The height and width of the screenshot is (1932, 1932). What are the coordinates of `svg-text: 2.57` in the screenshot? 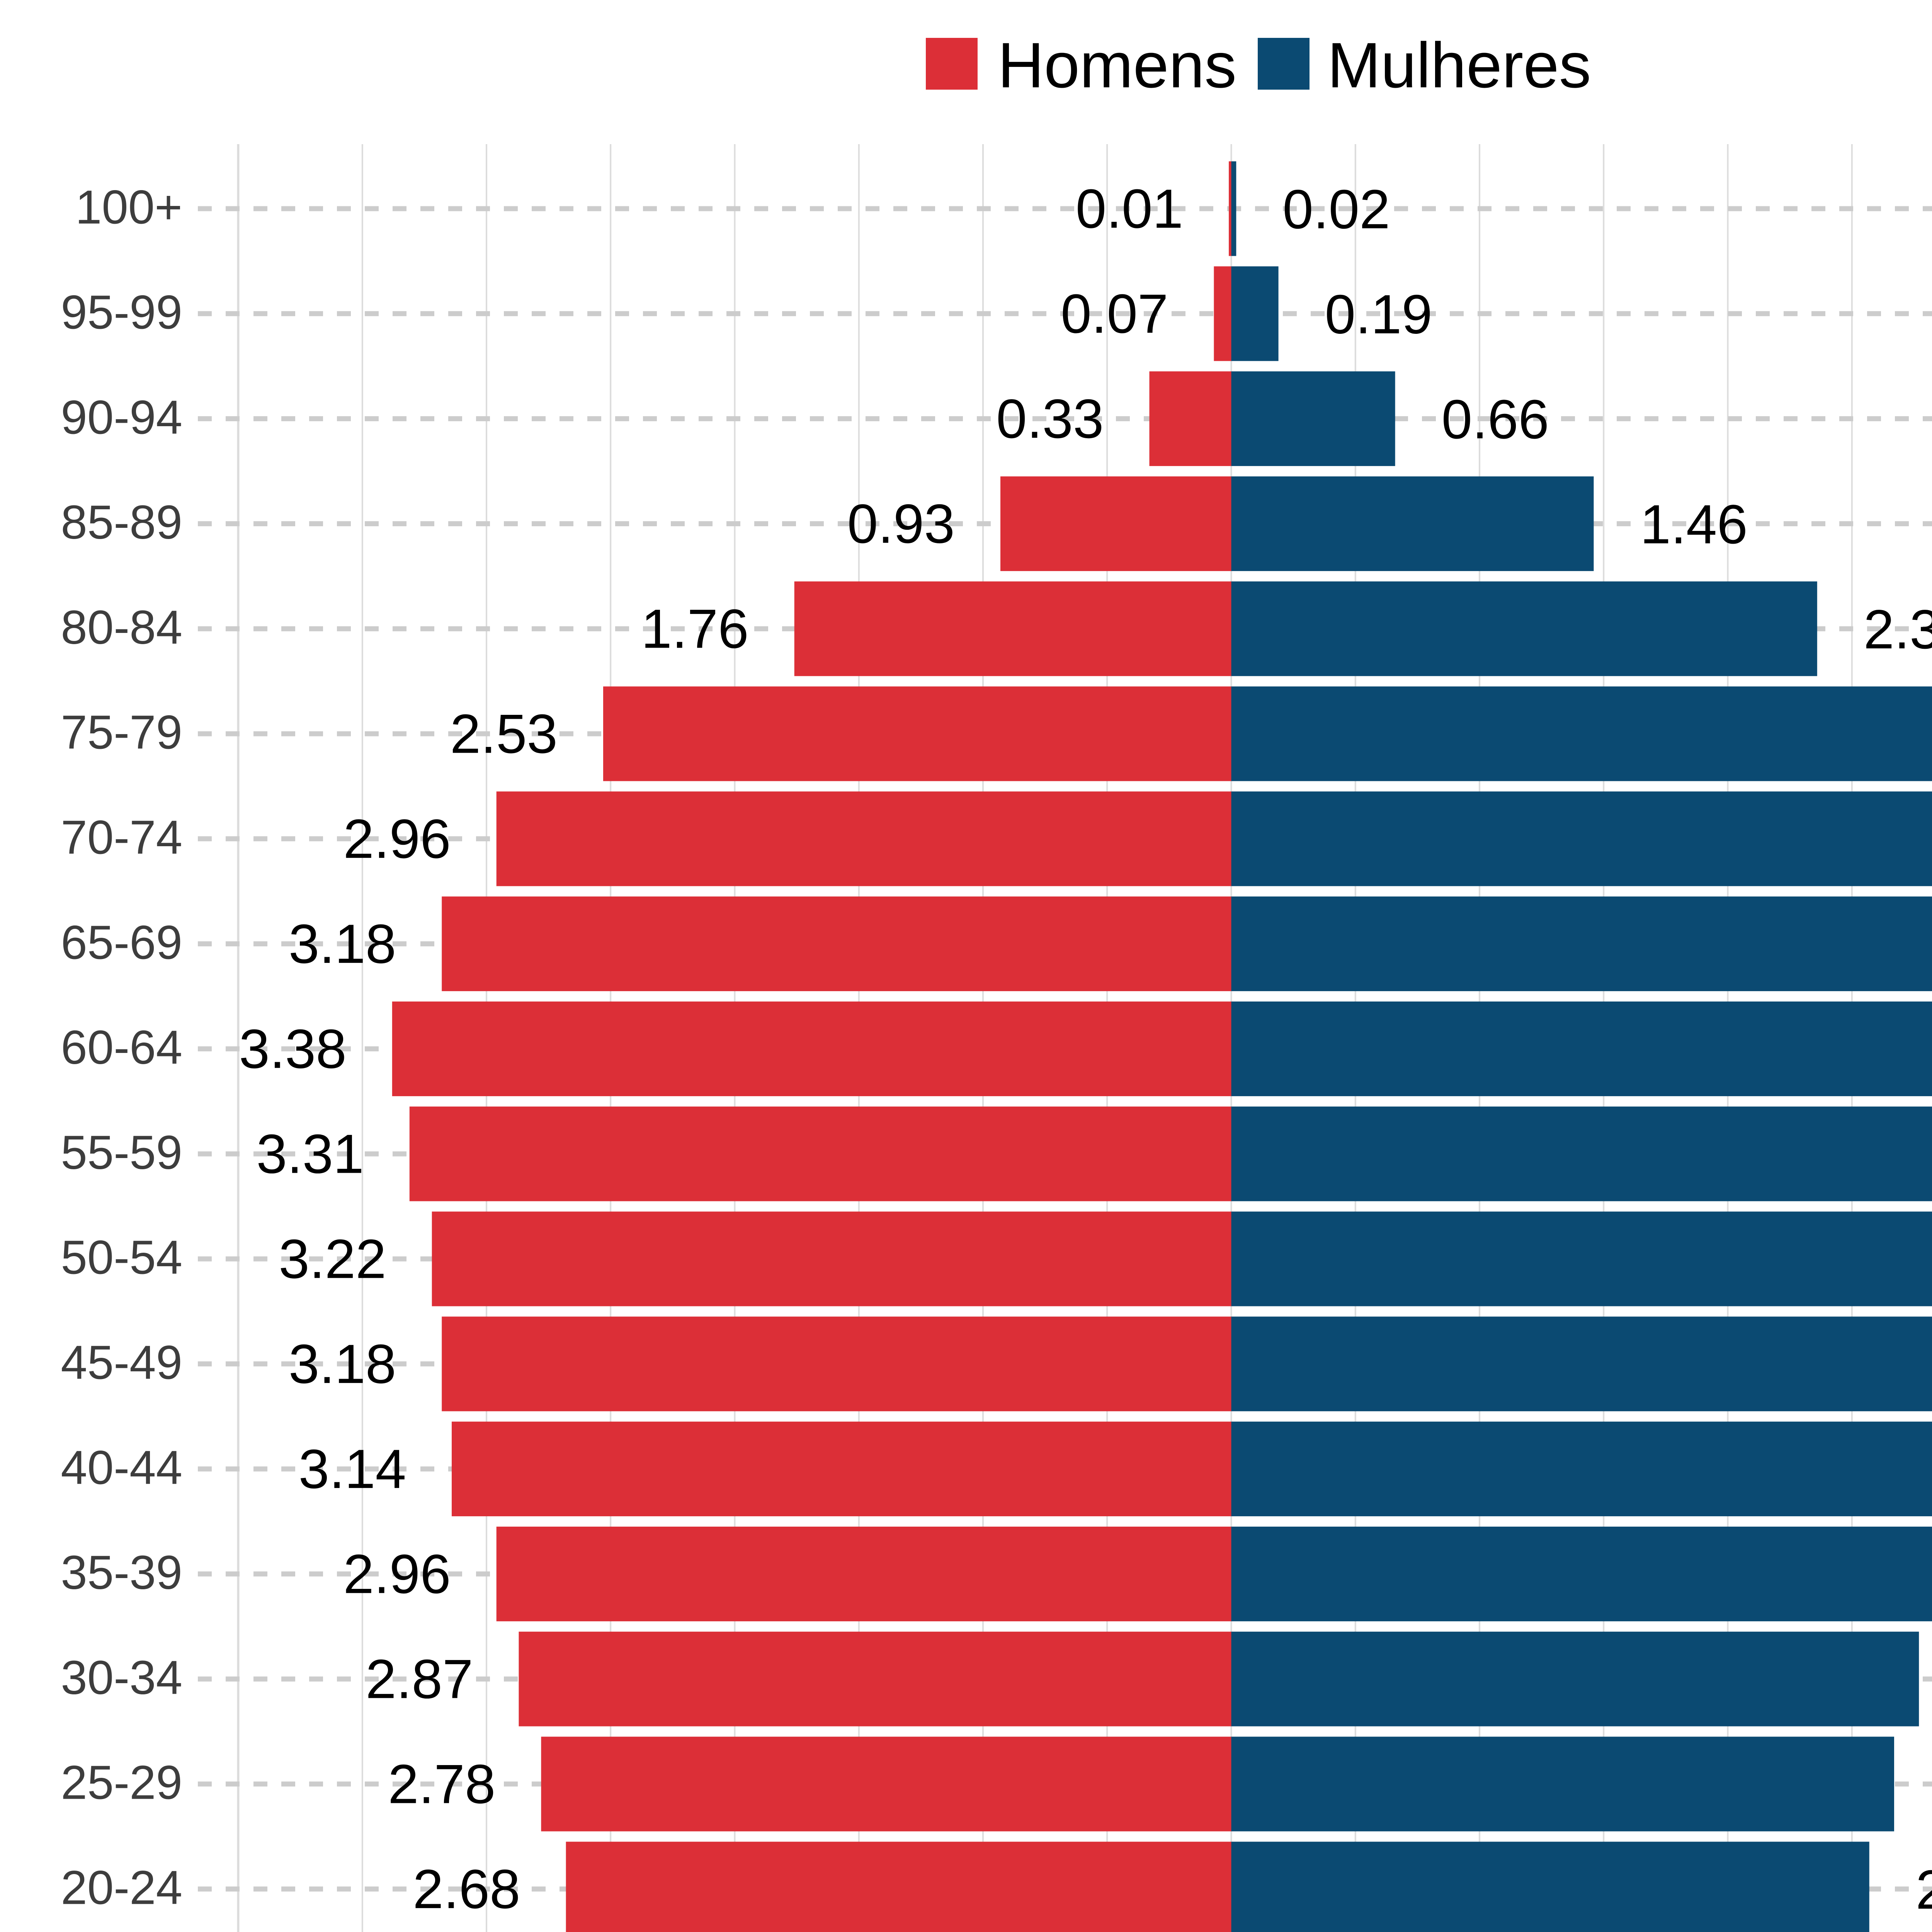 It's located at (1924, 1890).